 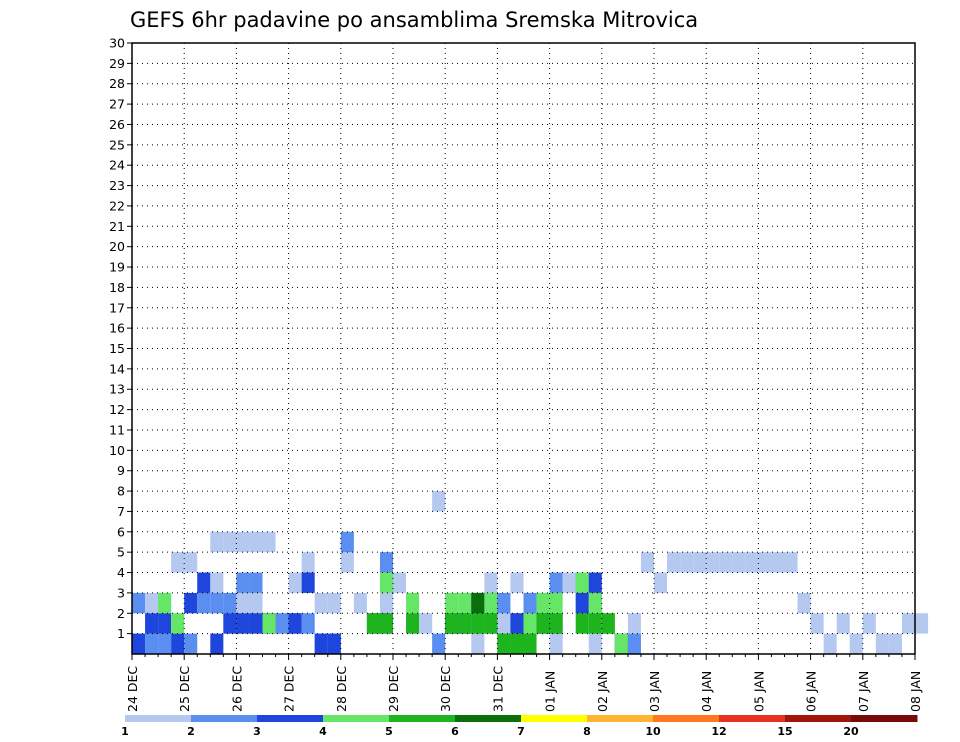 I want to click on legend-label: 6, so click(x=455, y=731).